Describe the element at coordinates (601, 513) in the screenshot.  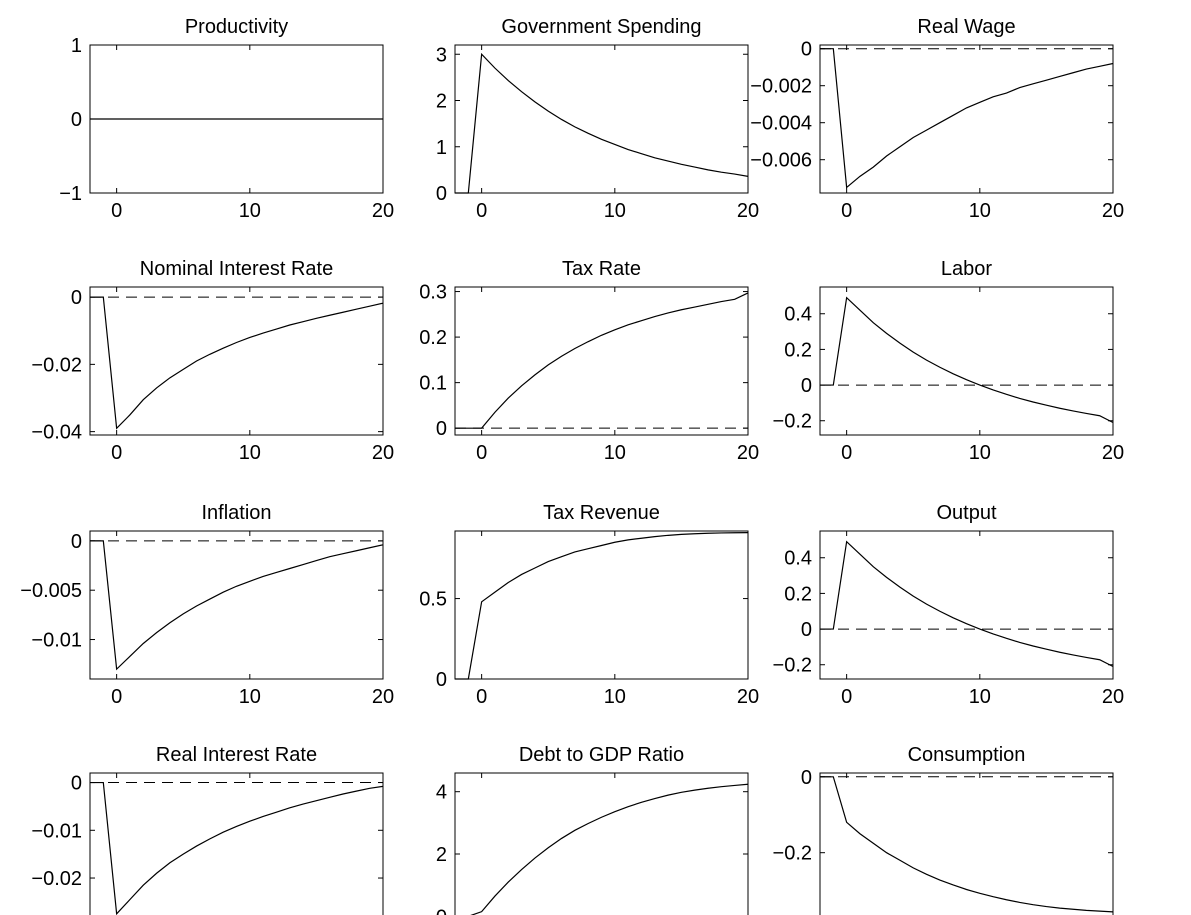
I see `subplot-title-tax-revenue: Tax Revenue` at that location.